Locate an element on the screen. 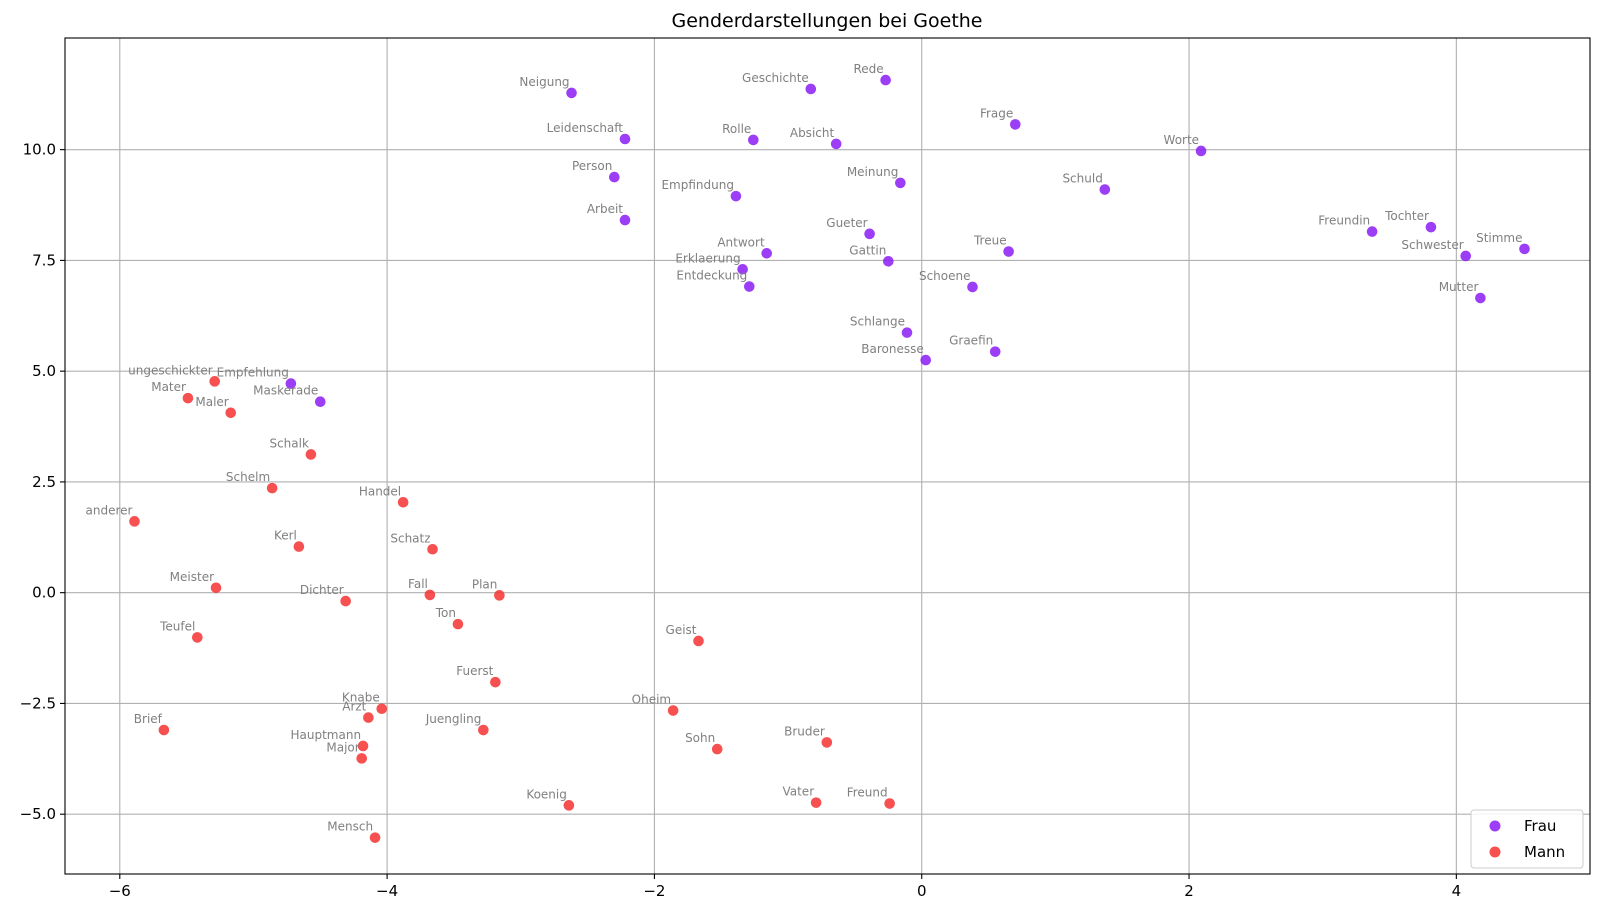 The width and height of the screenshot is (1600, 913). y-tick-label: 10.0 is located at coordinates (39, 150).